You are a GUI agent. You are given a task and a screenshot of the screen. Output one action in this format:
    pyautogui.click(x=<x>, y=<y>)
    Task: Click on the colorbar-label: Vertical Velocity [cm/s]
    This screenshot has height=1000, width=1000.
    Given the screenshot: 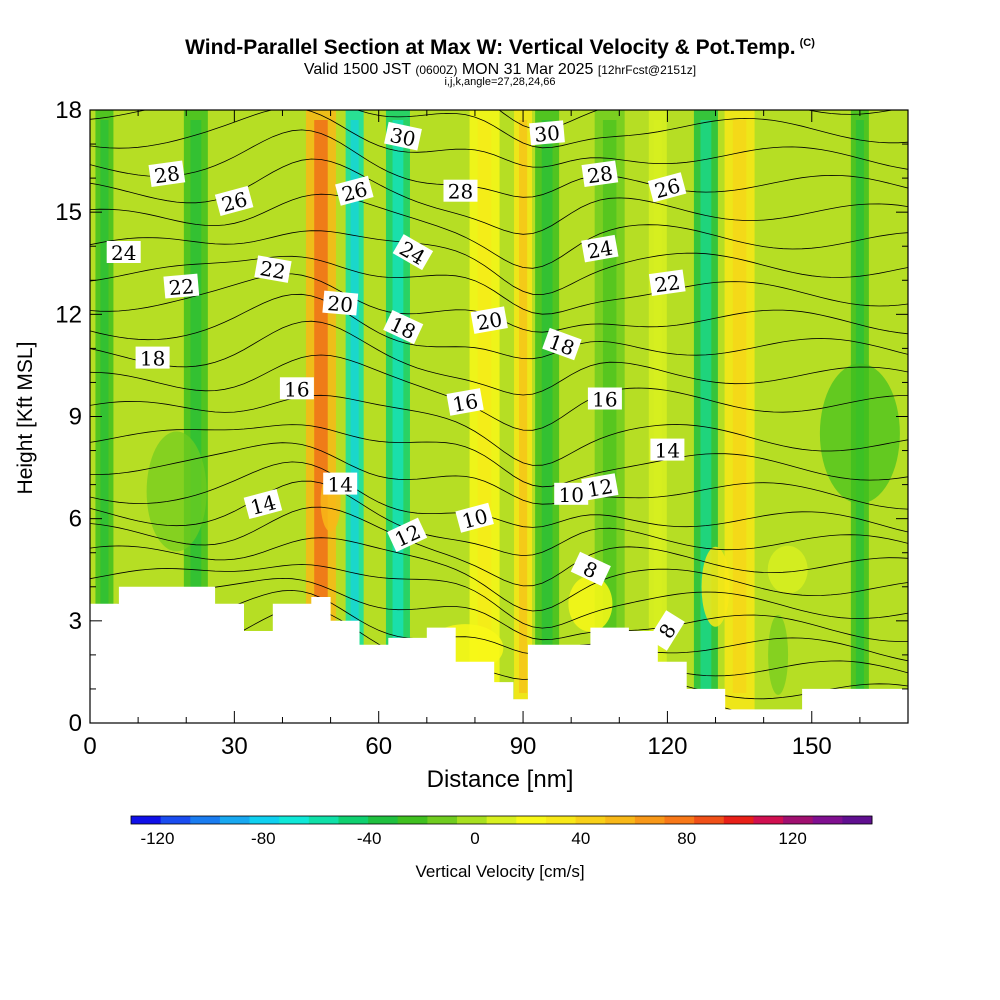 What is the action you would take?
    pyautogui.click(x=500, y=871)
    